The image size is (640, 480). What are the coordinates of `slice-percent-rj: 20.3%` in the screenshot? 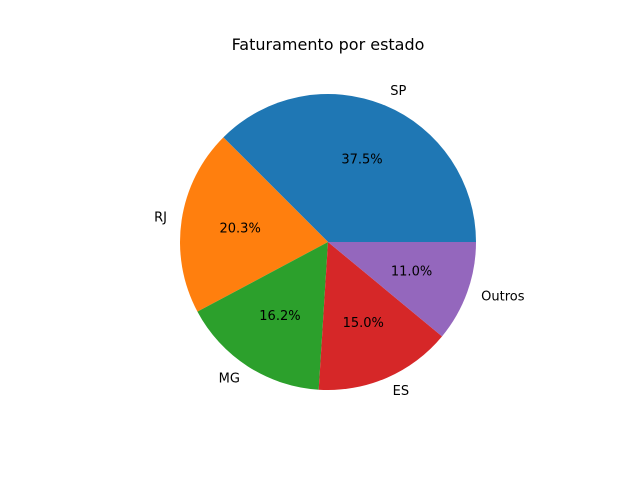 It's located at (240, 228).